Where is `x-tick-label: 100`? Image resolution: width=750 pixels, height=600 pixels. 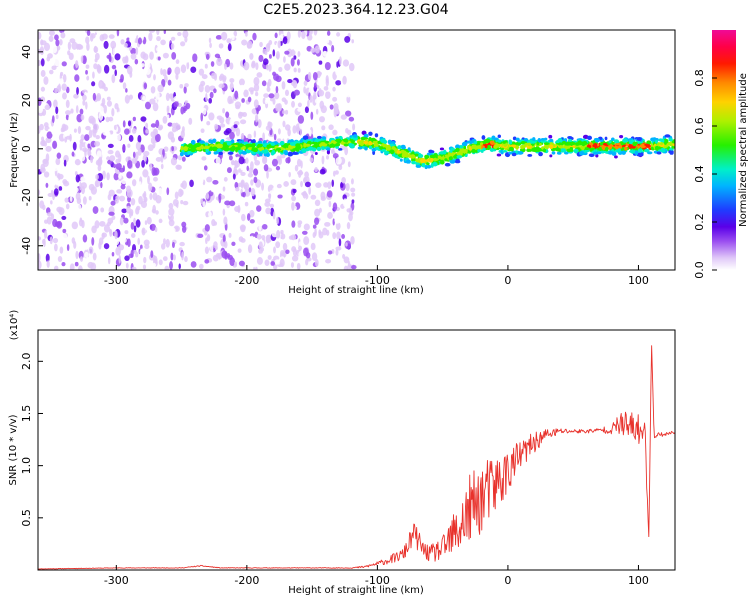
x-tick-label: 100 is located at coordinates (638, 580).